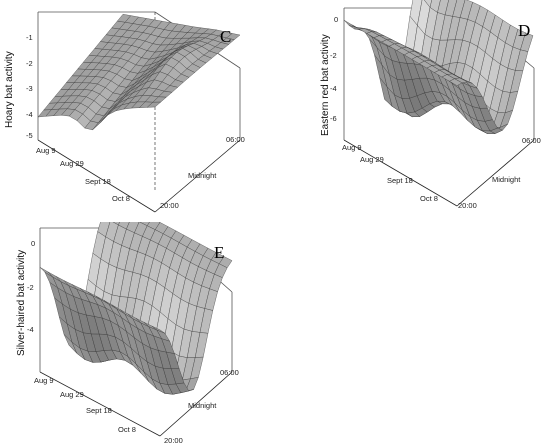  Describe the element at coordinates (139, 72) in the screenshot. I see `surface-mesh-c` at that location.